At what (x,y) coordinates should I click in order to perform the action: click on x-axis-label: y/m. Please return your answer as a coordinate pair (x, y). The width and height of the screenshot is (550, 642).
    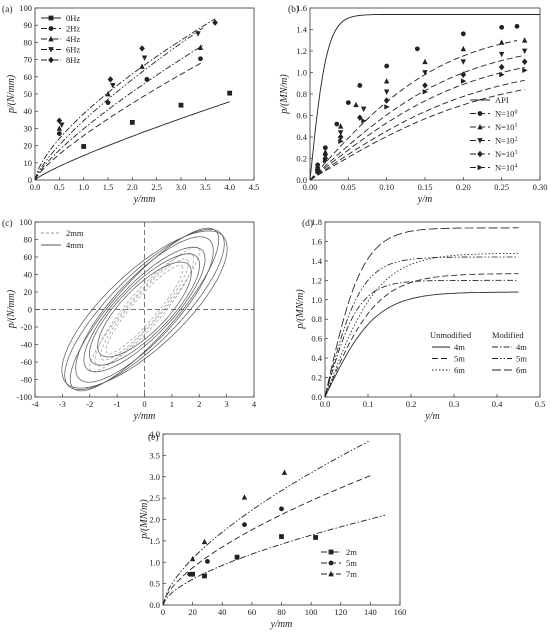
    Looking at the image, I should click on (431, 416).